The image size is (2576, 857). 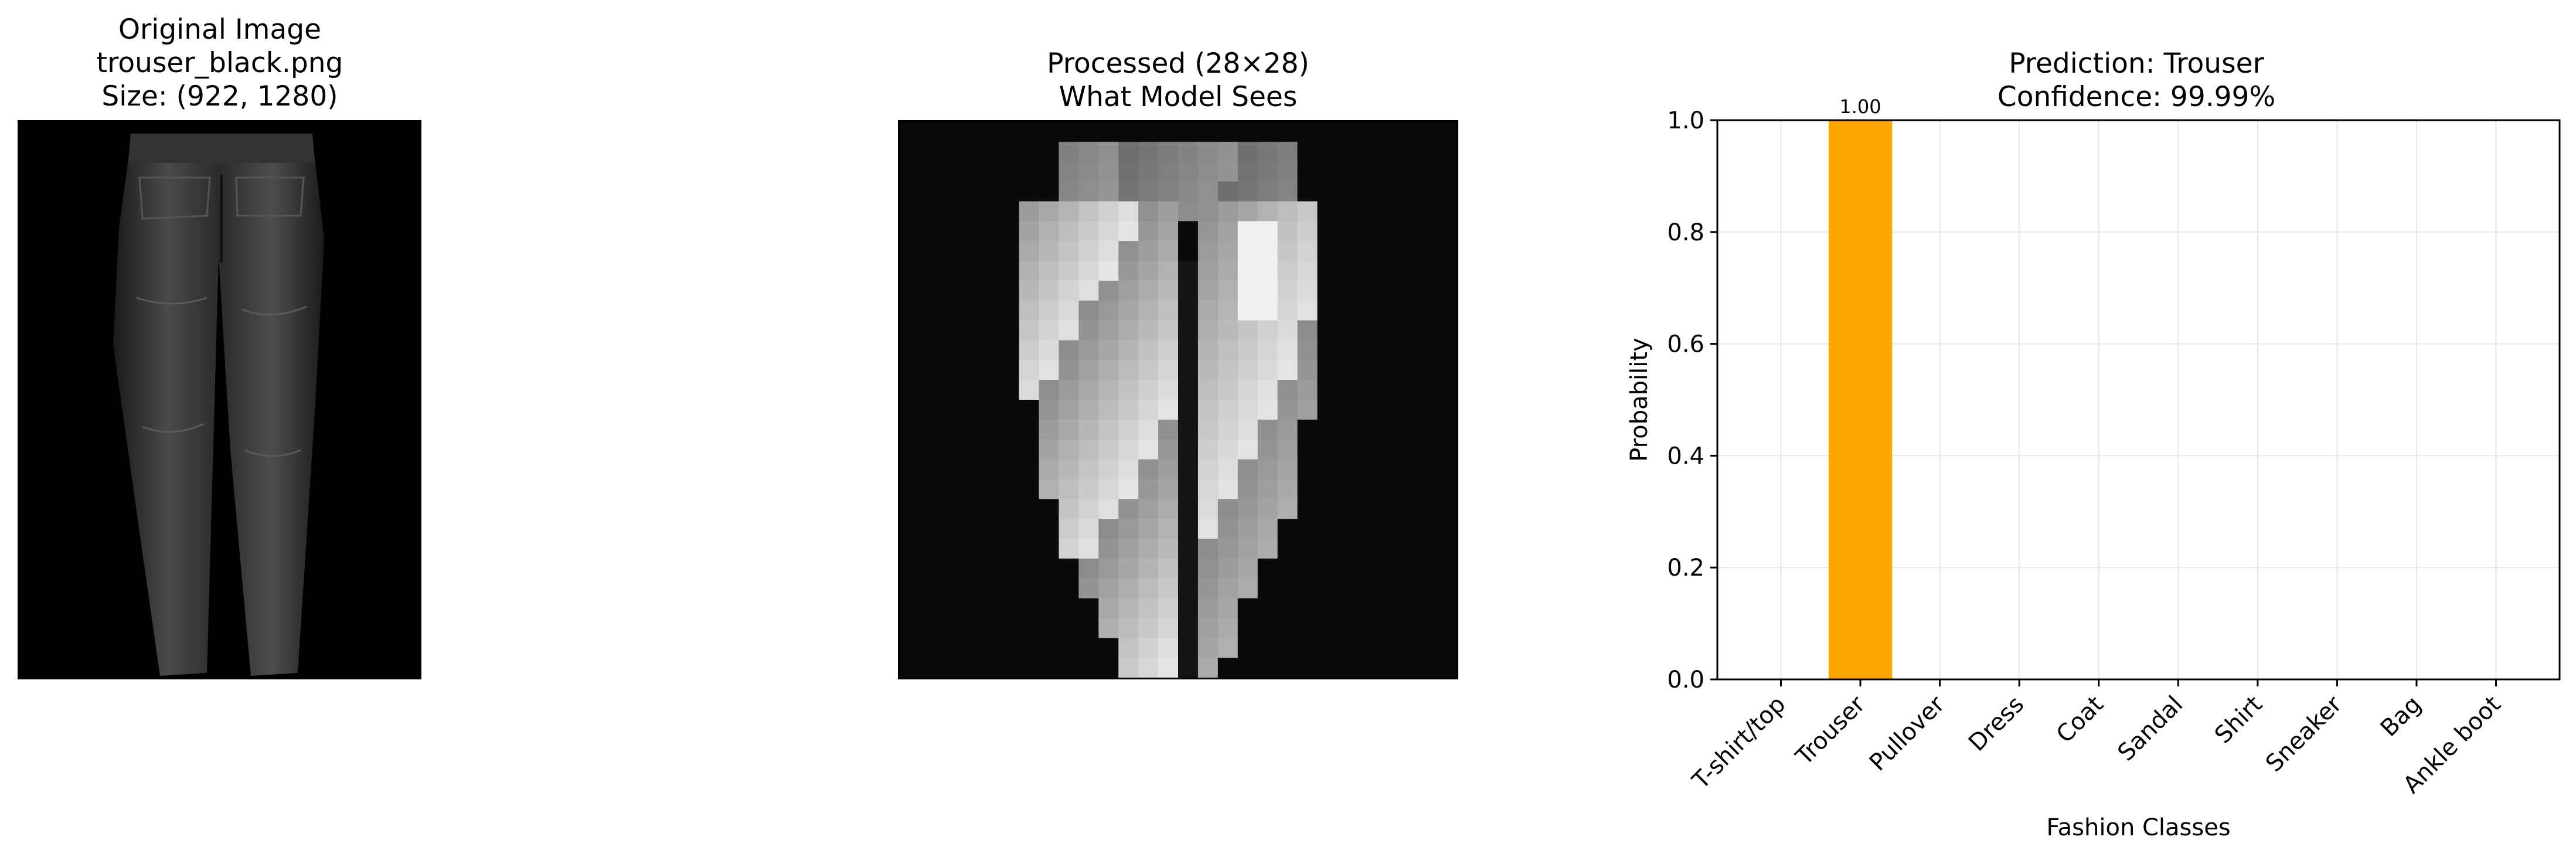 I want to click on x-tick-label: Bag, so click(x=2401, y=716).